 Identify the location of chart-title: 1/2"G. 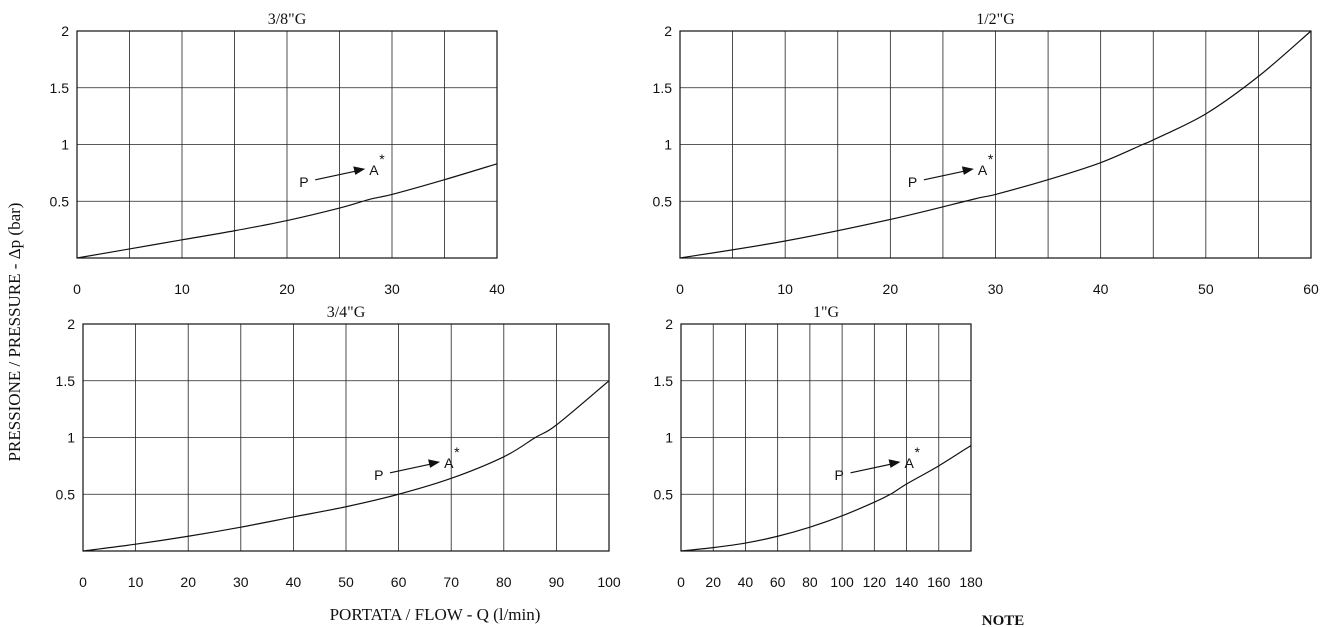
(995, 19).